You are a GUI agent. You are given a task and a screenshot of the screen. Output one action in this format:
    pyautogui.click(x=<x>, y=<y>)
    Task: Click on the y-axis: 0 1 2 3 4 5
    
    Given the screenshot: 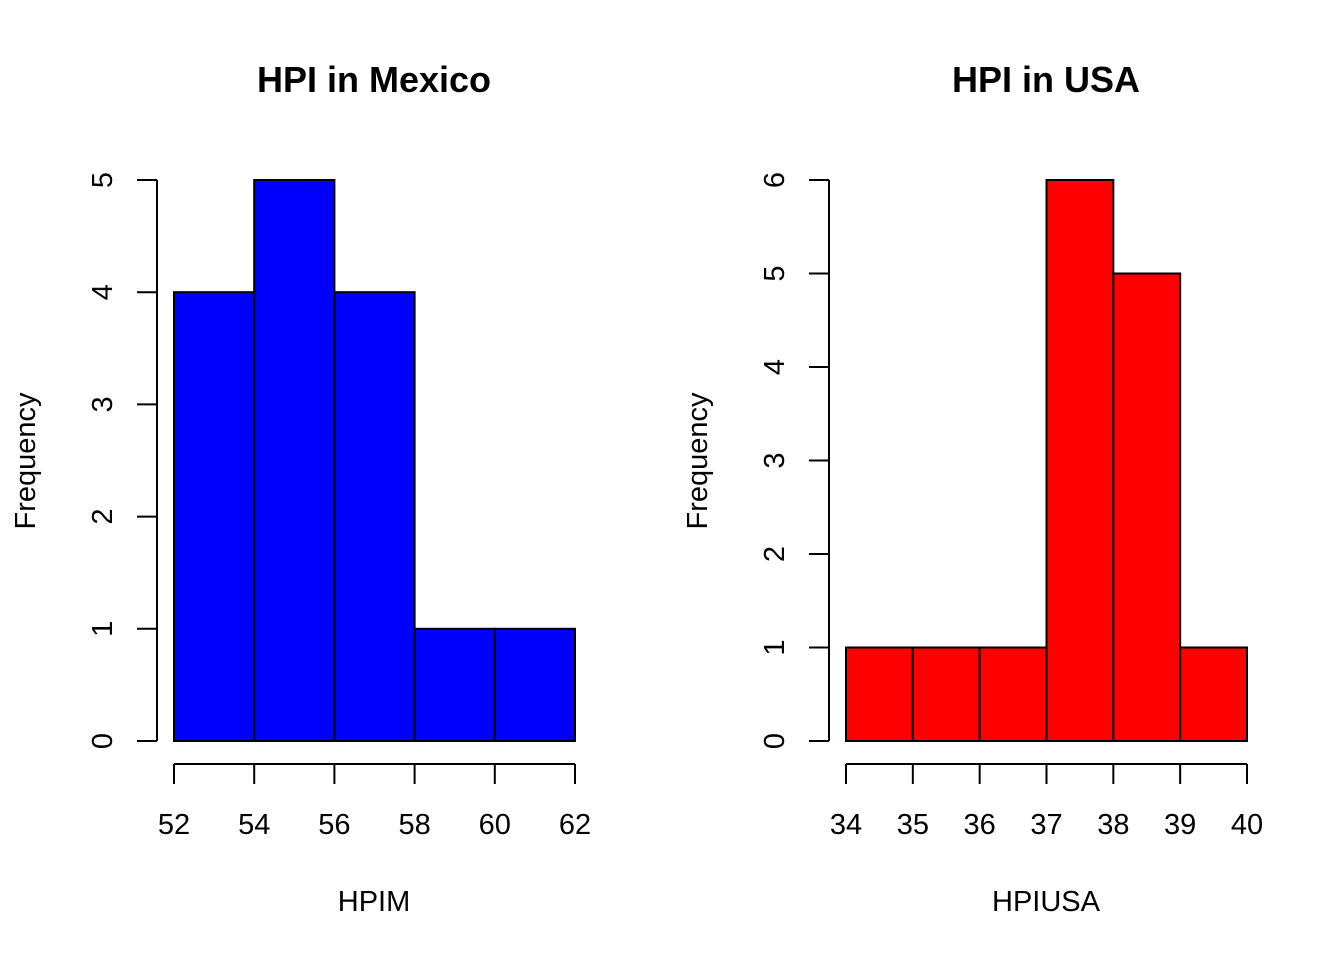 What is the action you would take?
    pyautogui.click(x=122, y=460)
    